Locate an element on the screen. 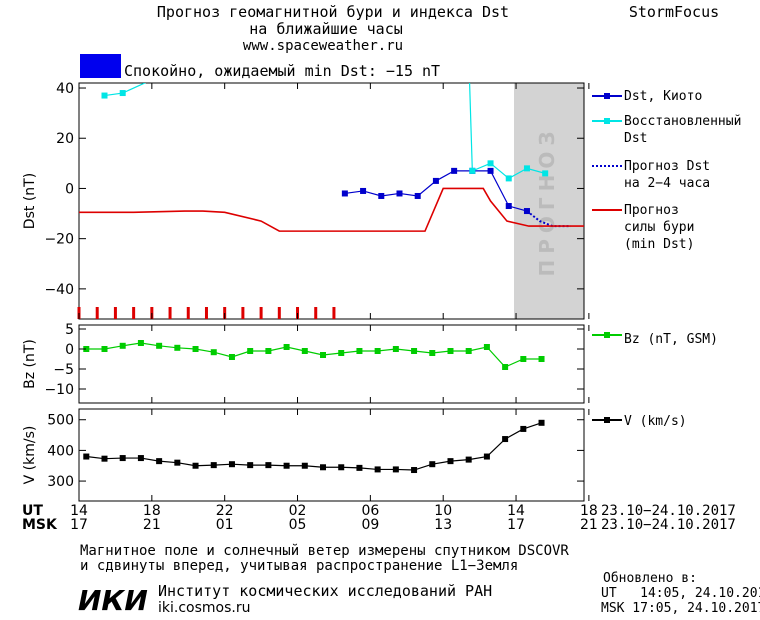 This screenshot has height=620, width=760. dst-axis-label: Dst (nT) is located at coordinates (30, 201).